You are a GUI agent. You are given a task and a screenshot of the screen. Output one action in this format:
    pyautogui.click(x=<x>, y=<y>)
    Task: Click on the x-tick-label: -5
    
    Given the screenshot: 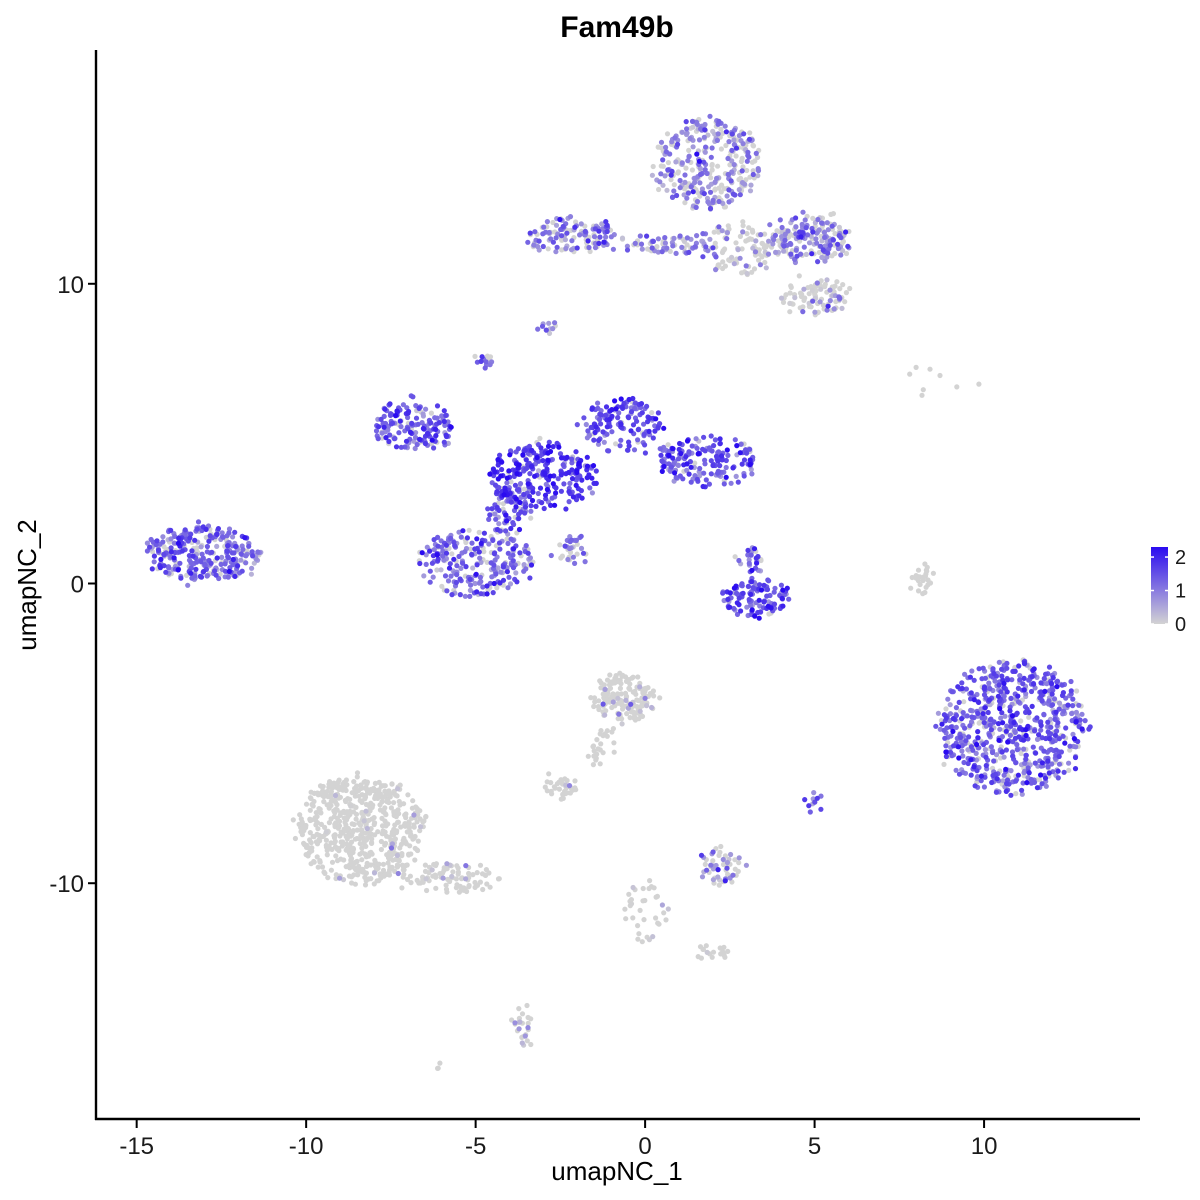 What is the action you would take?
    pyautogui.click(x=475, y=1146)
    